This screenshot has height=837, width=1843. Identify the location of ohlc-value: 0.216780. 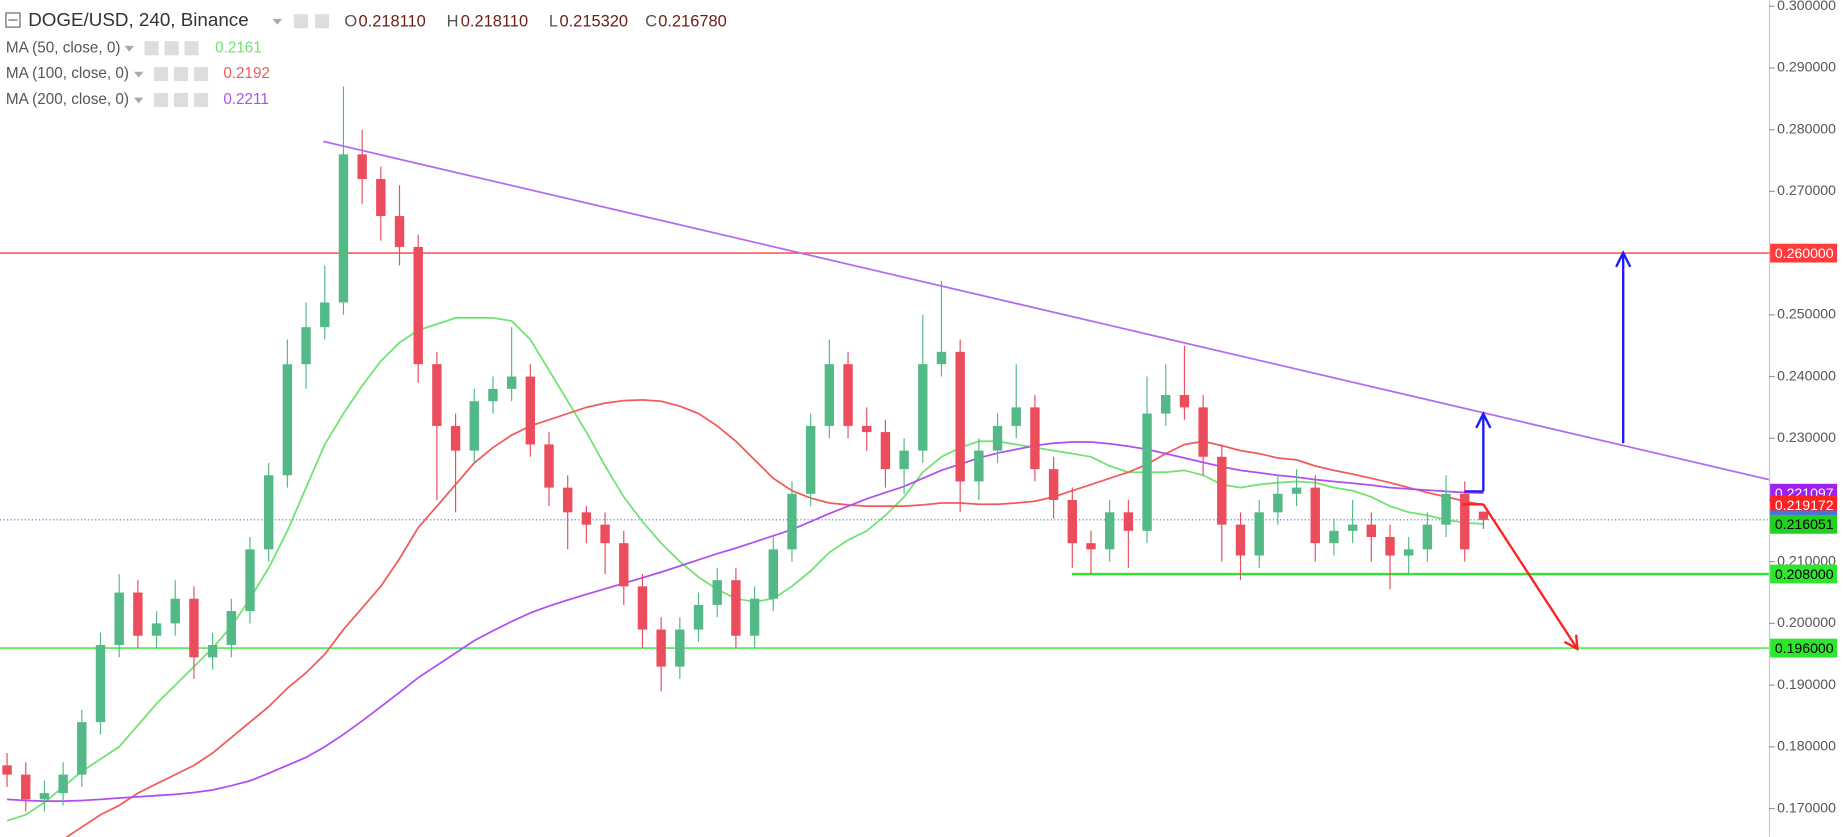
(692, 22).